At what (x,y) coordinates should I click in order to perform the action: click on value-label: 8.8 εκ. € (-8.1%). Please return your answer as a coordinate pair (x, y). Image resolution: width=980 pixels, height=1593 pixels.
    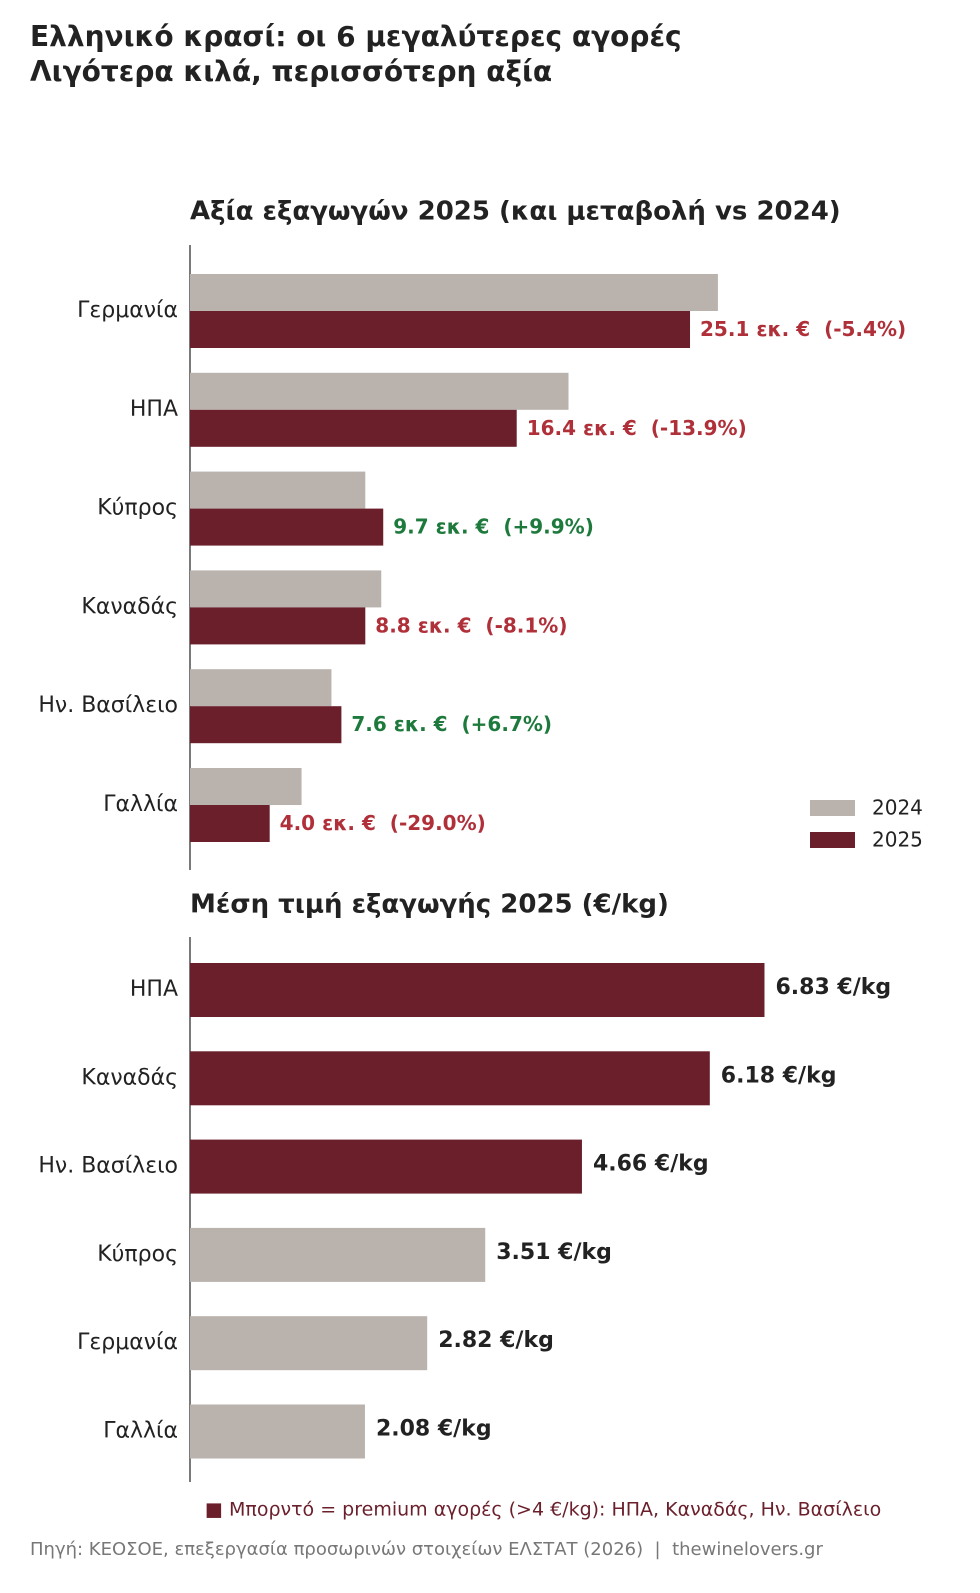
    Looking at the image, I should click on (471, 625).